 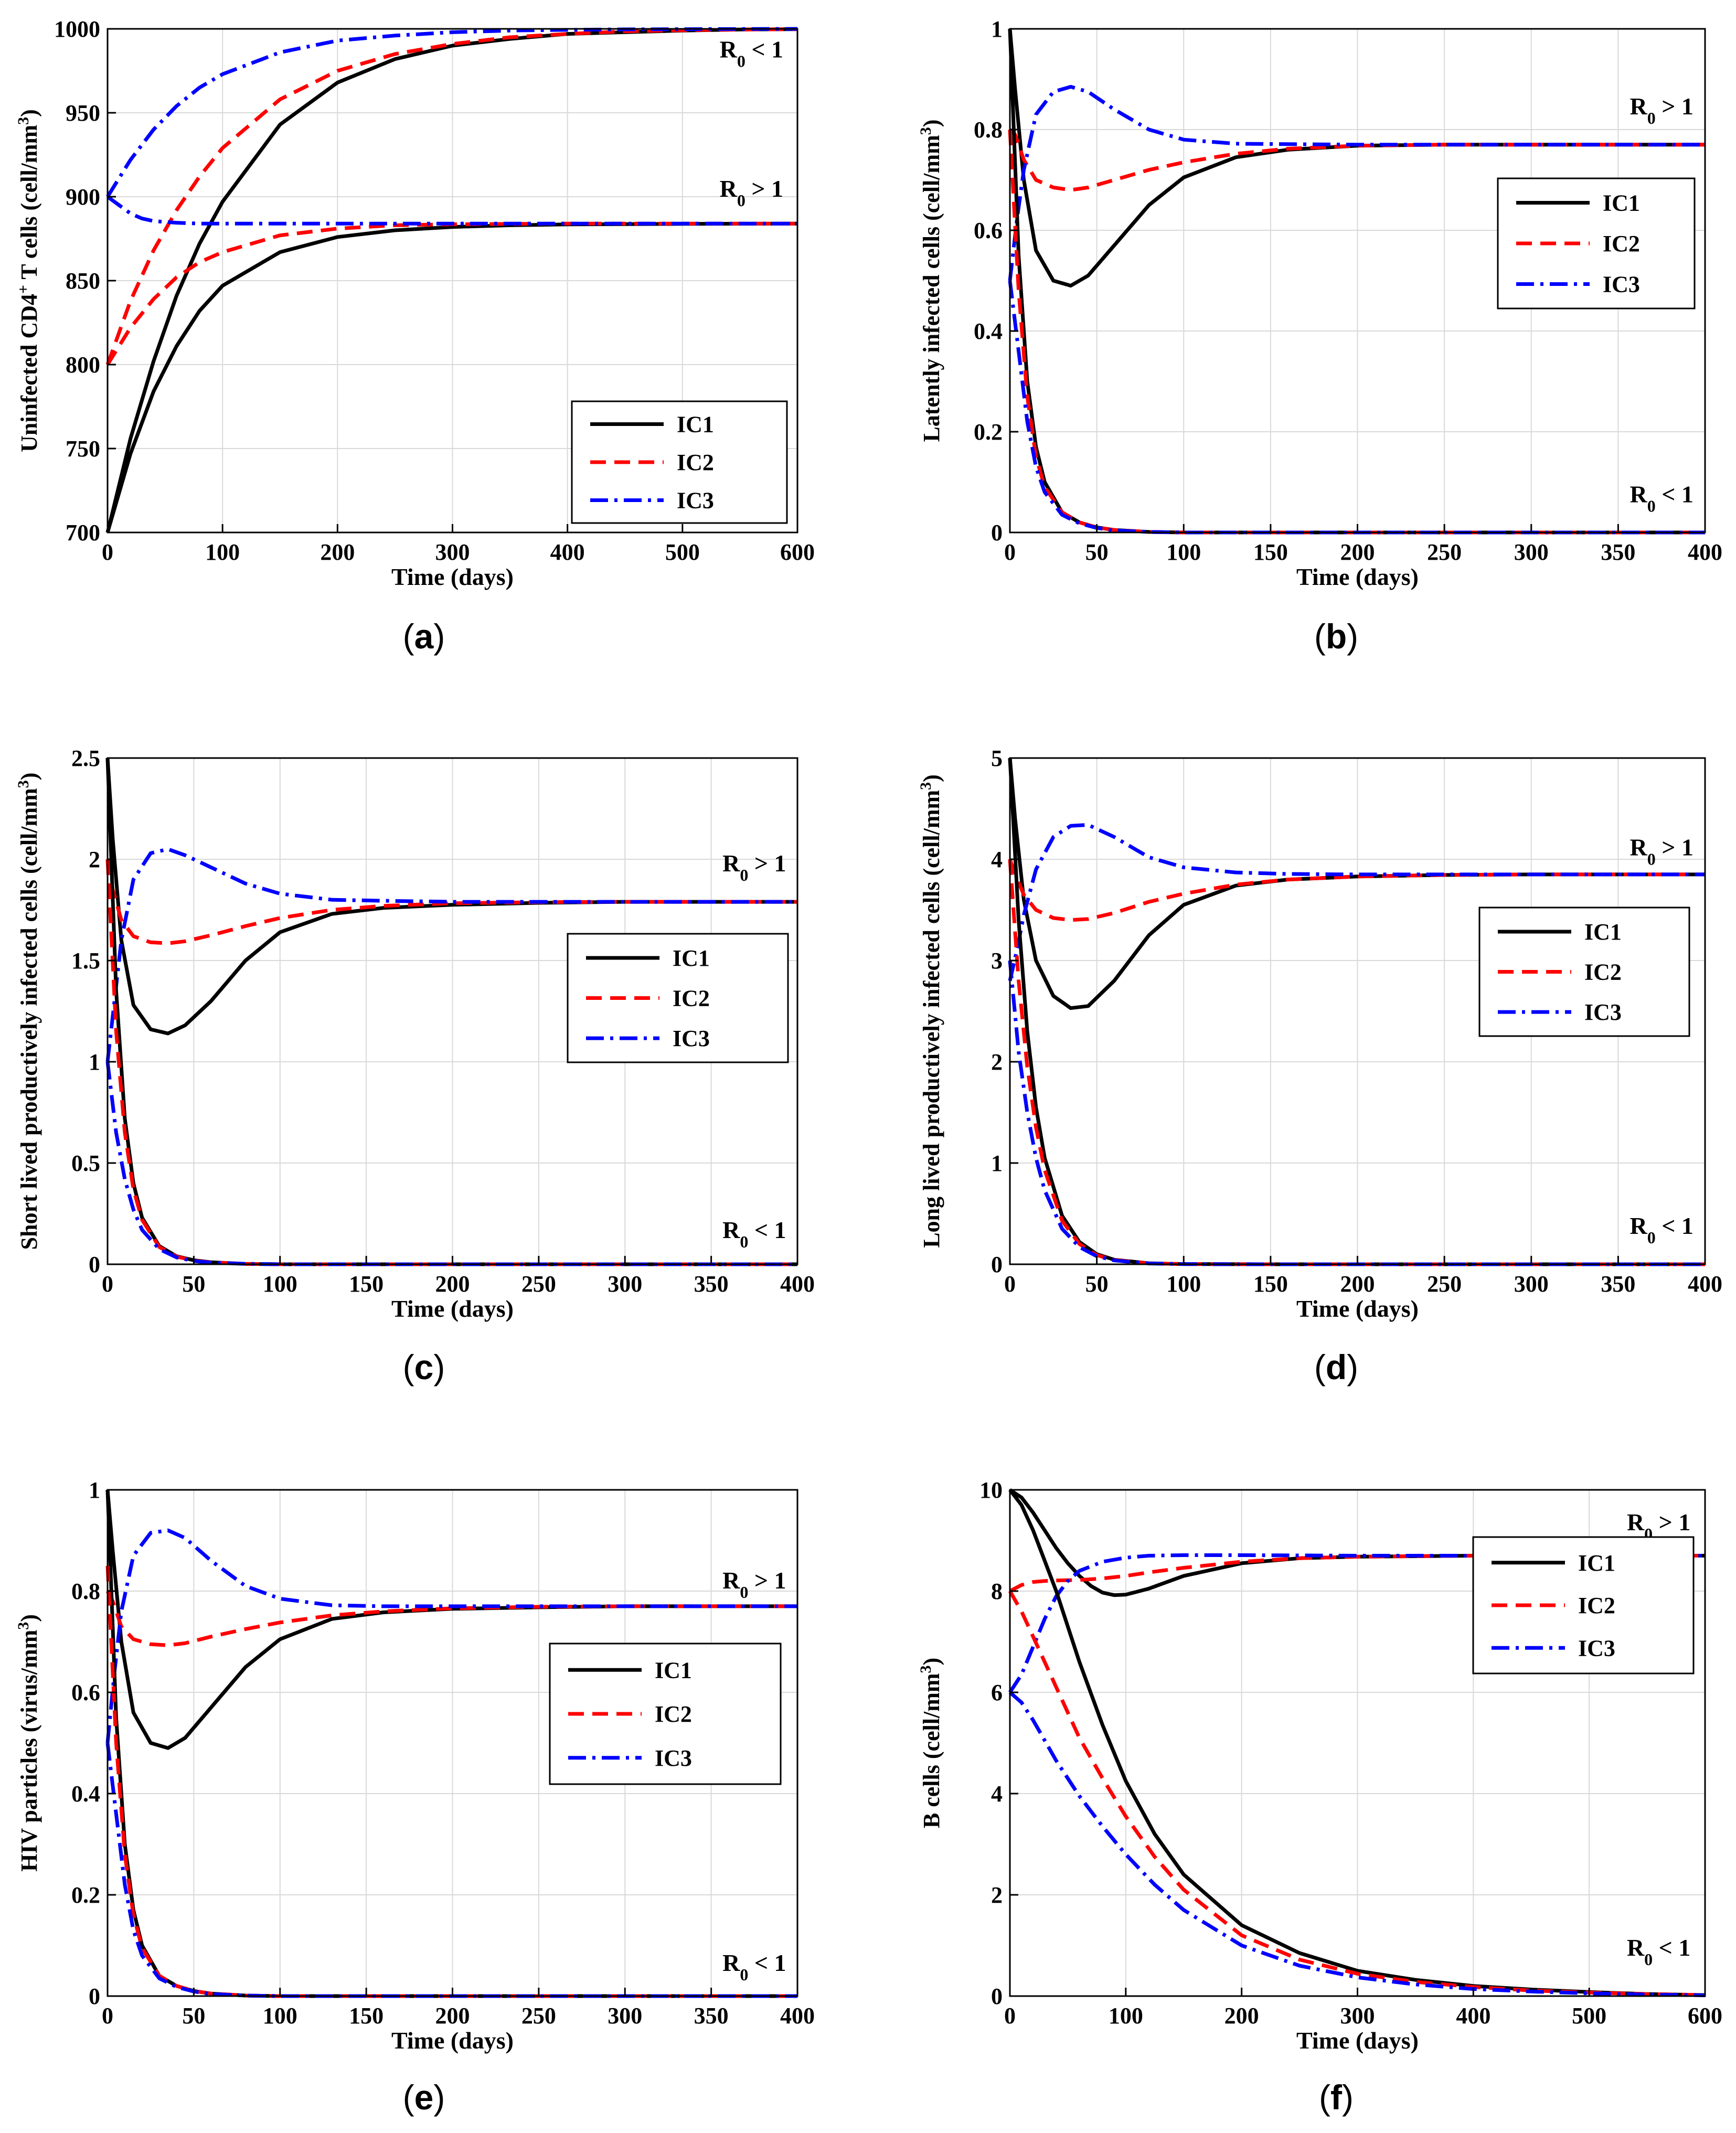 I want to click on panel-label-c: (c), so click(x=423, y=1368).